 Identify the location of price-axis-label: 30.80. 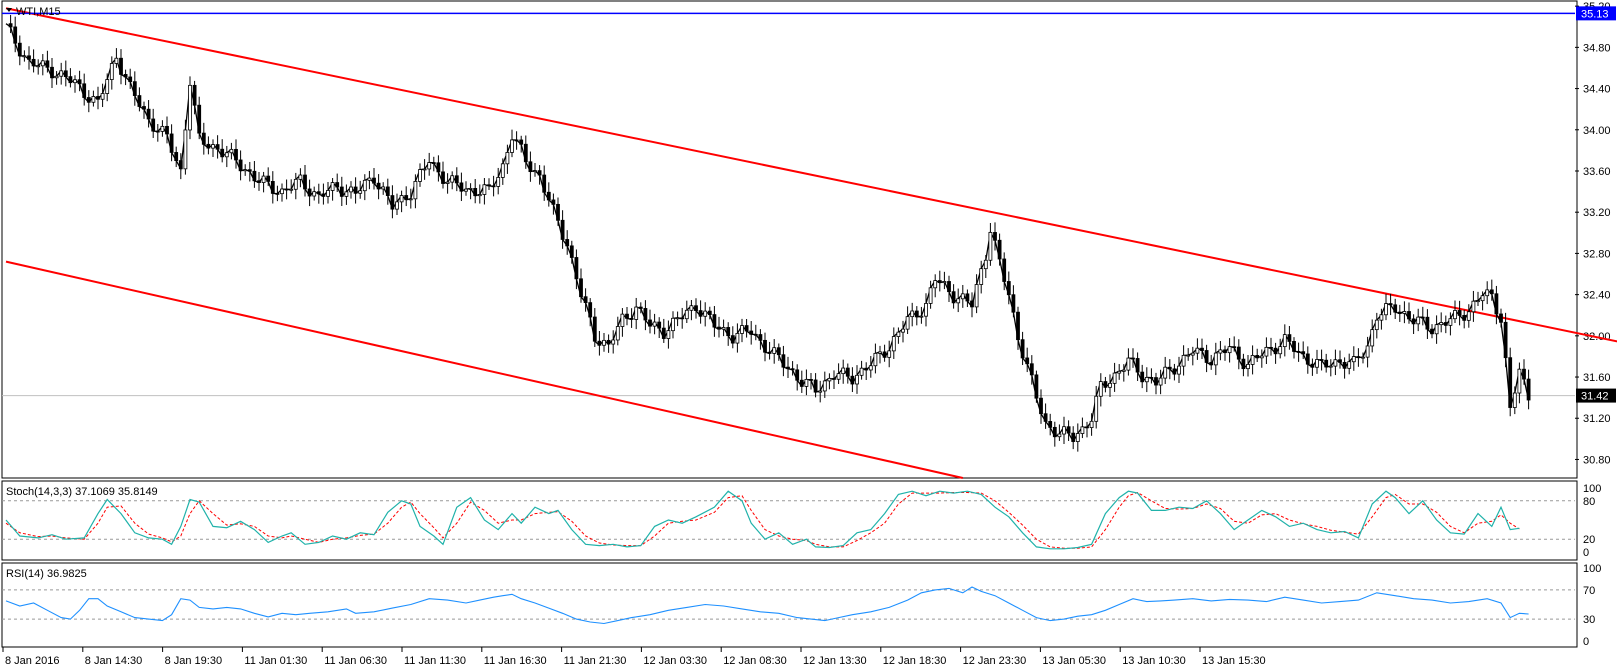
(1597, 460).